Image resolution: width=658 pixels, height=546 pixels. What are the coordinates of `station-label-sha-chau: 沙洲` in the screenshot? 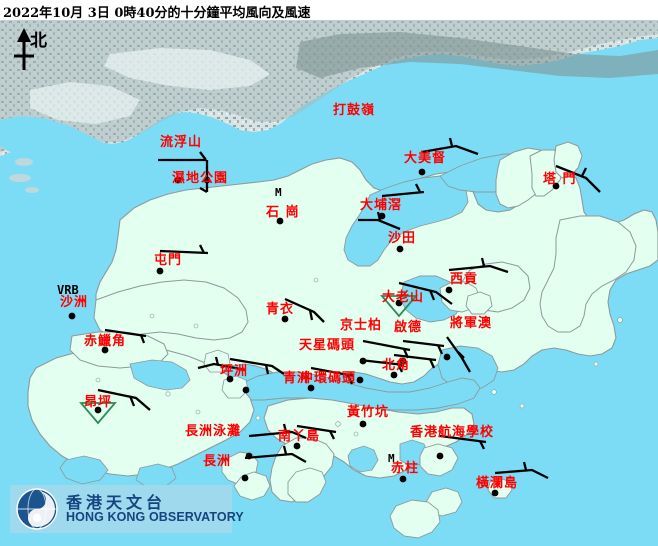 It's located at (74, 302).